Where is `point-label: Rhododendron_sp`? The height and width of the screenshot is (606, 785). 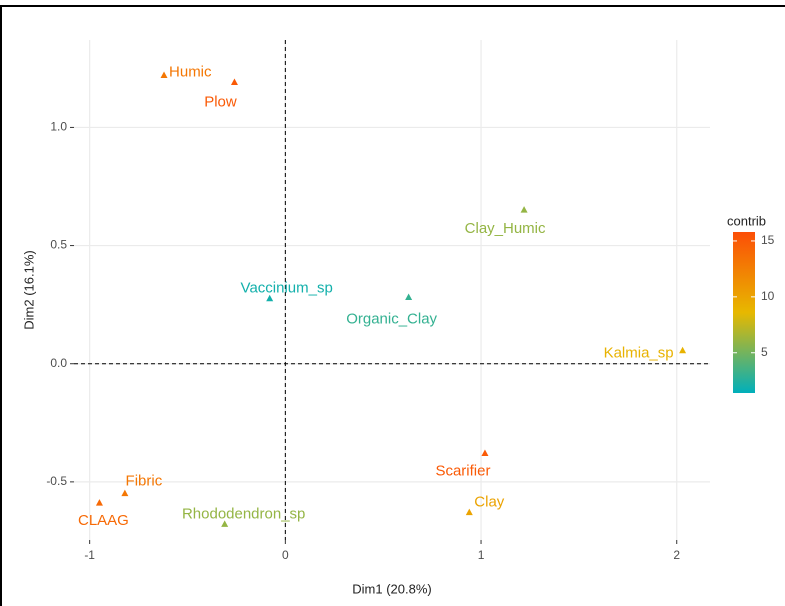
point-label: Rhododendron_sp is located at coordinates (243, 513).